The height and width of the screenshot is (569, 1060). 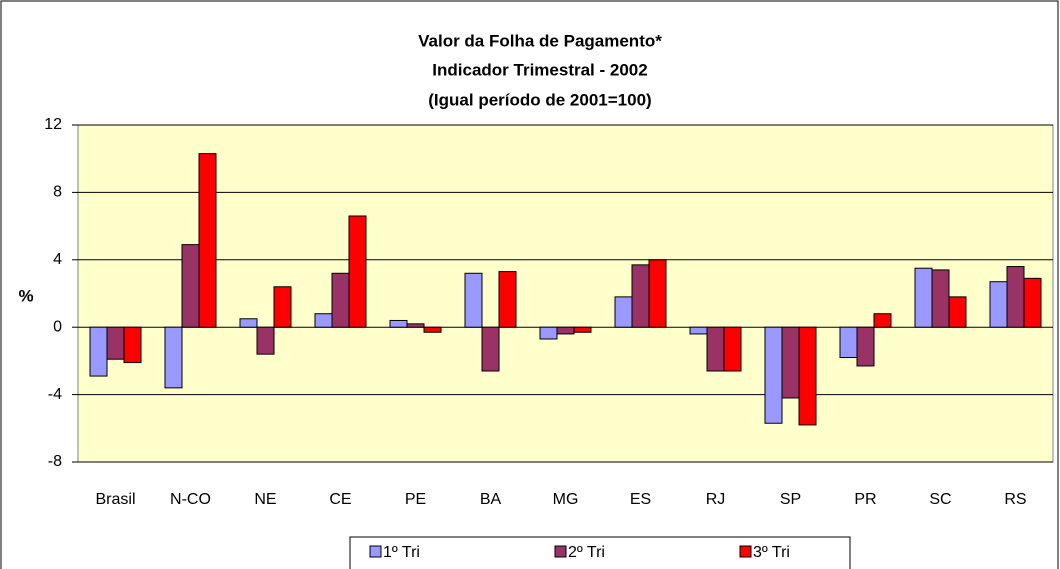 What do you see at coordinates (57, 259) in the screenshot?
I see `y-tick-label: 4` at bounding box center [57, 259].